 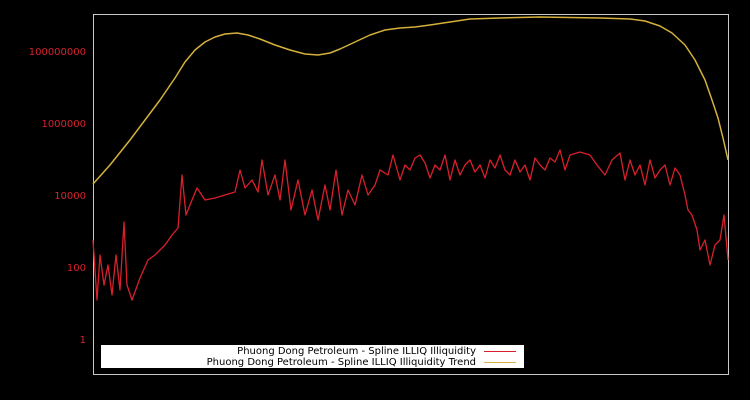 I want to click on legend-swatch-gold, so click(x=500, y=362).